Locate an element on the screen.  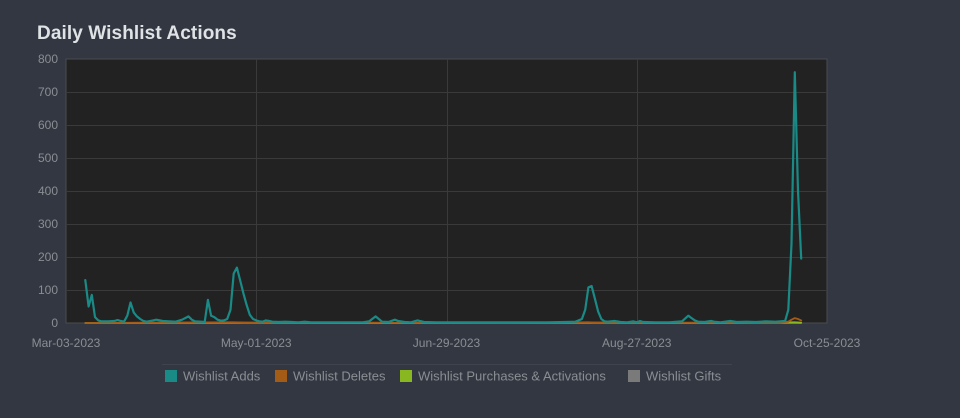
y-tick-label: 600 is located at coordinates (48, 125).